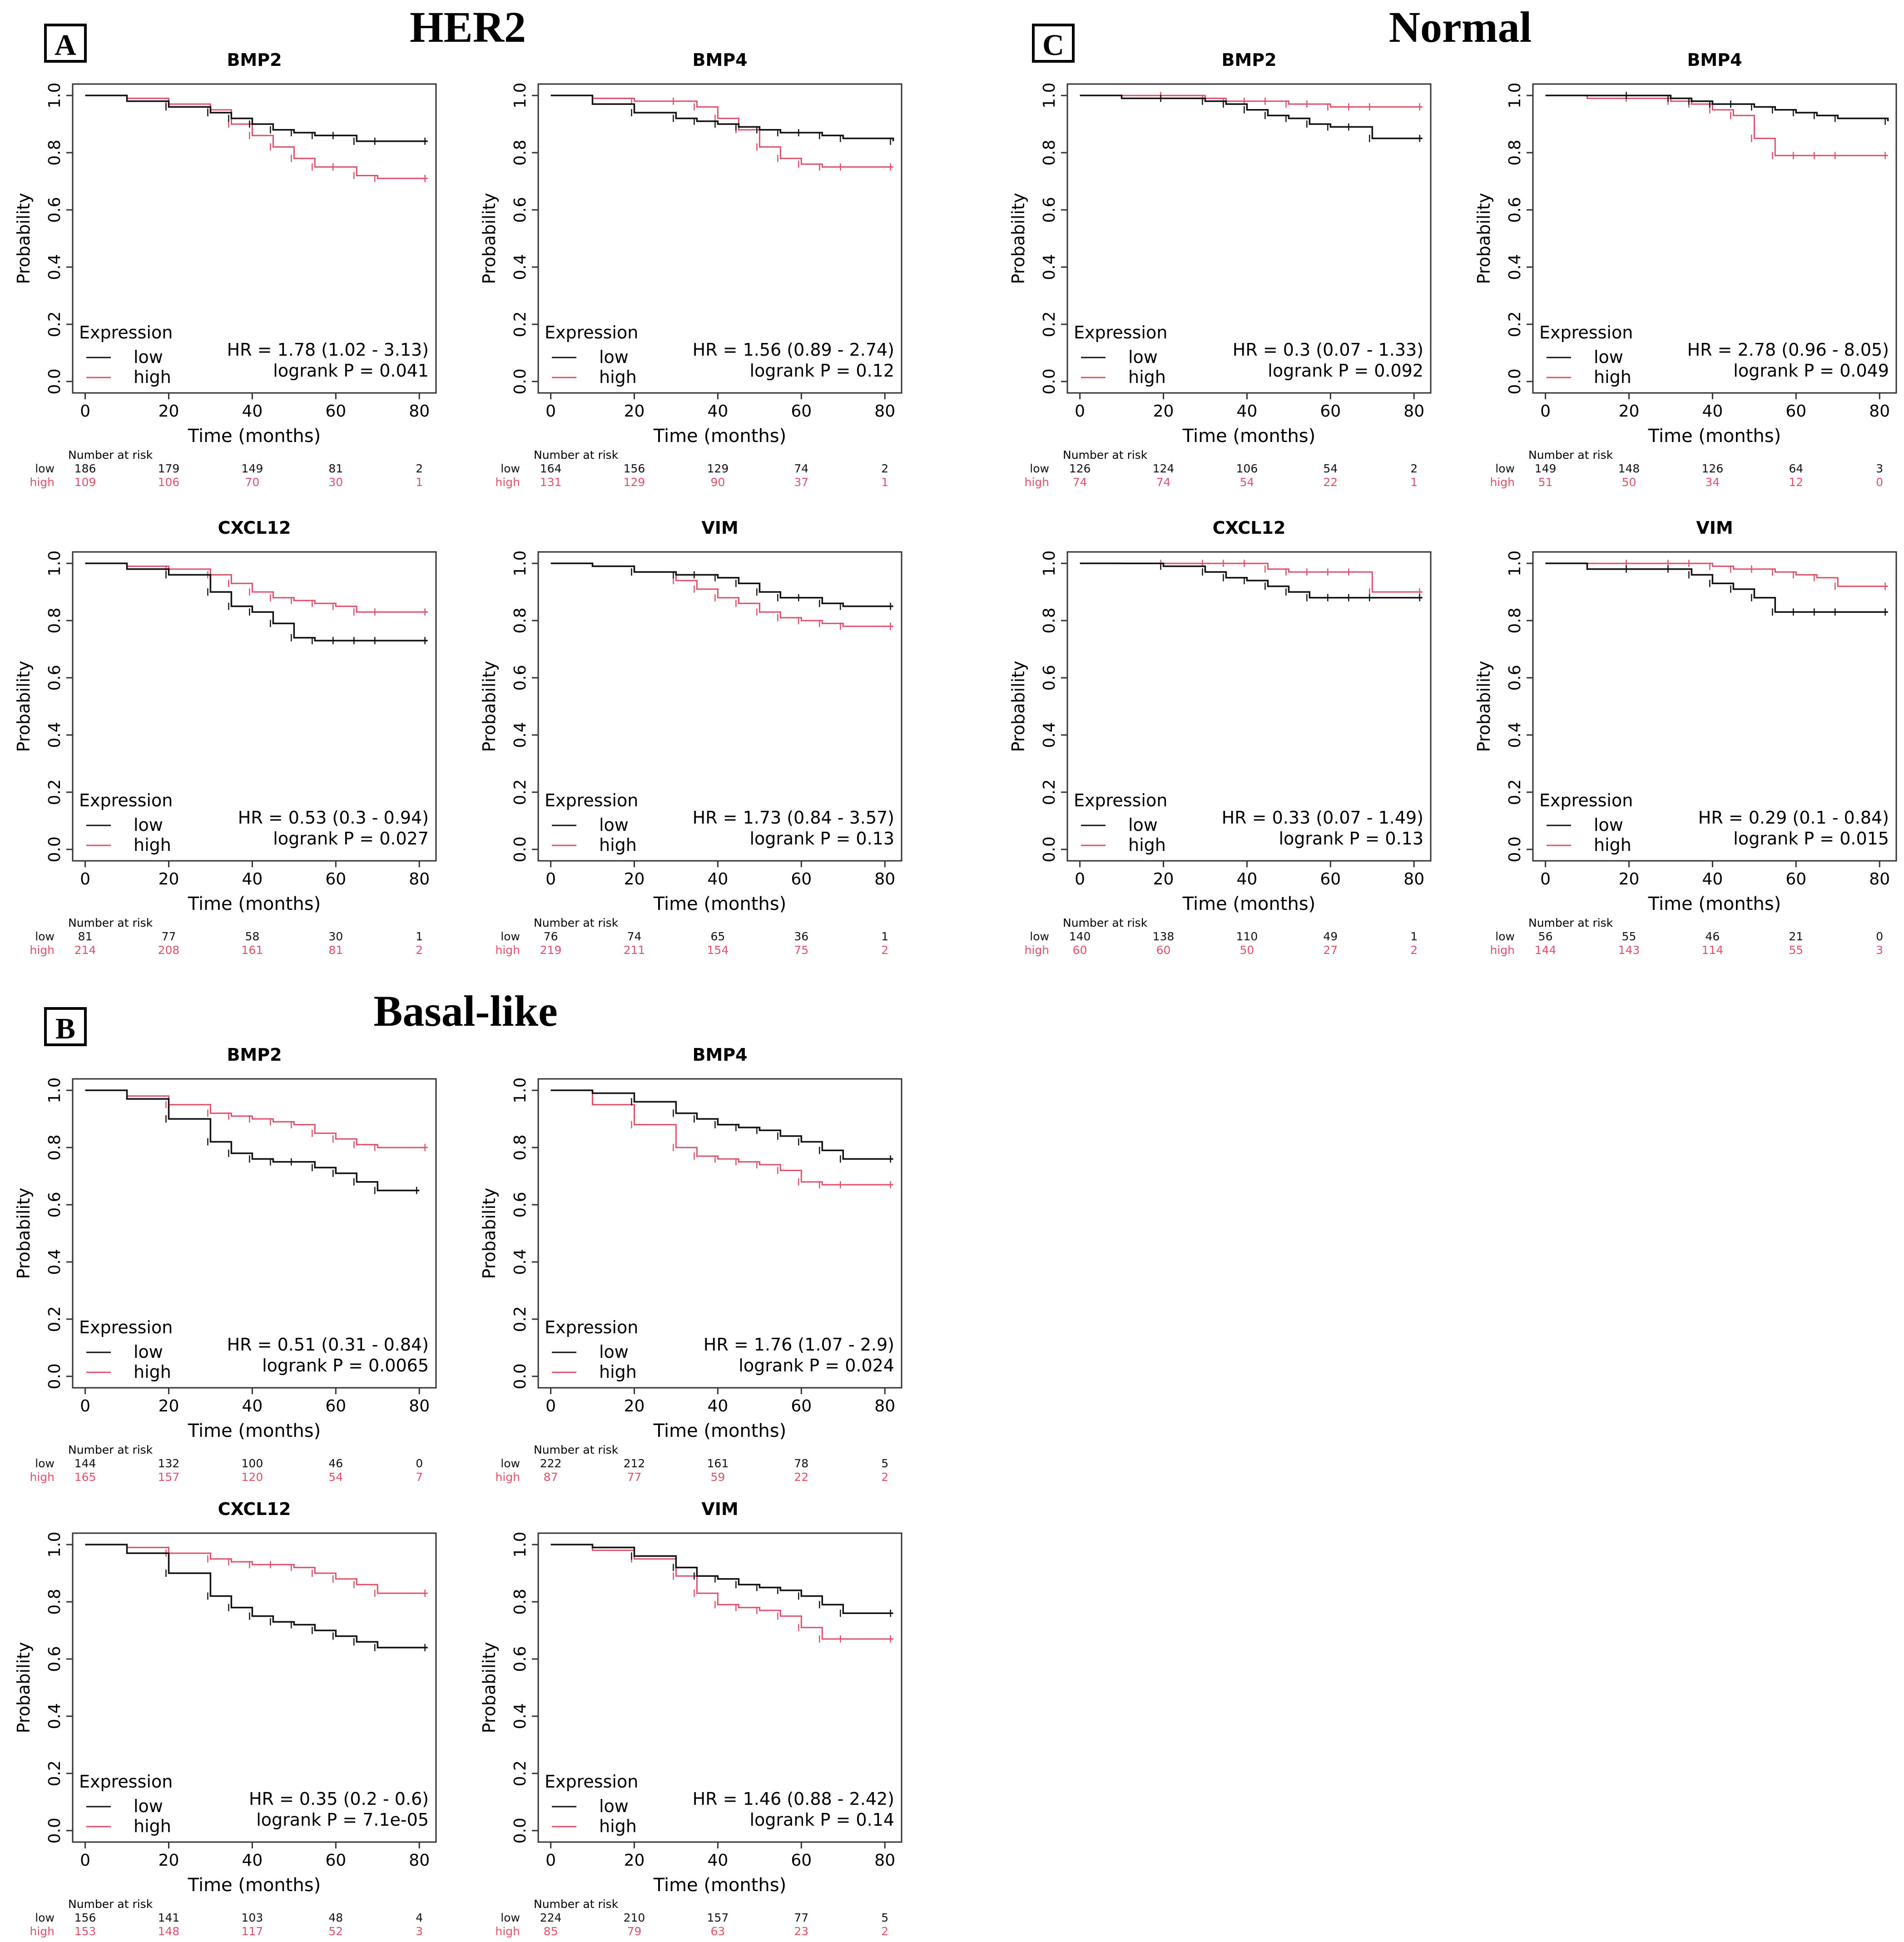 This screenshot has width=1904, height=1942. Describe the element at coordinates (335, 482) in the screenshot. I see `risk-count-high: 30` at that location.